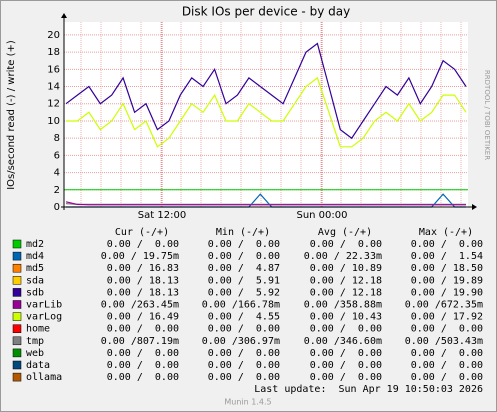 The image size is (497, 412). I want to click on legend-name: md4, so click(35, 256).